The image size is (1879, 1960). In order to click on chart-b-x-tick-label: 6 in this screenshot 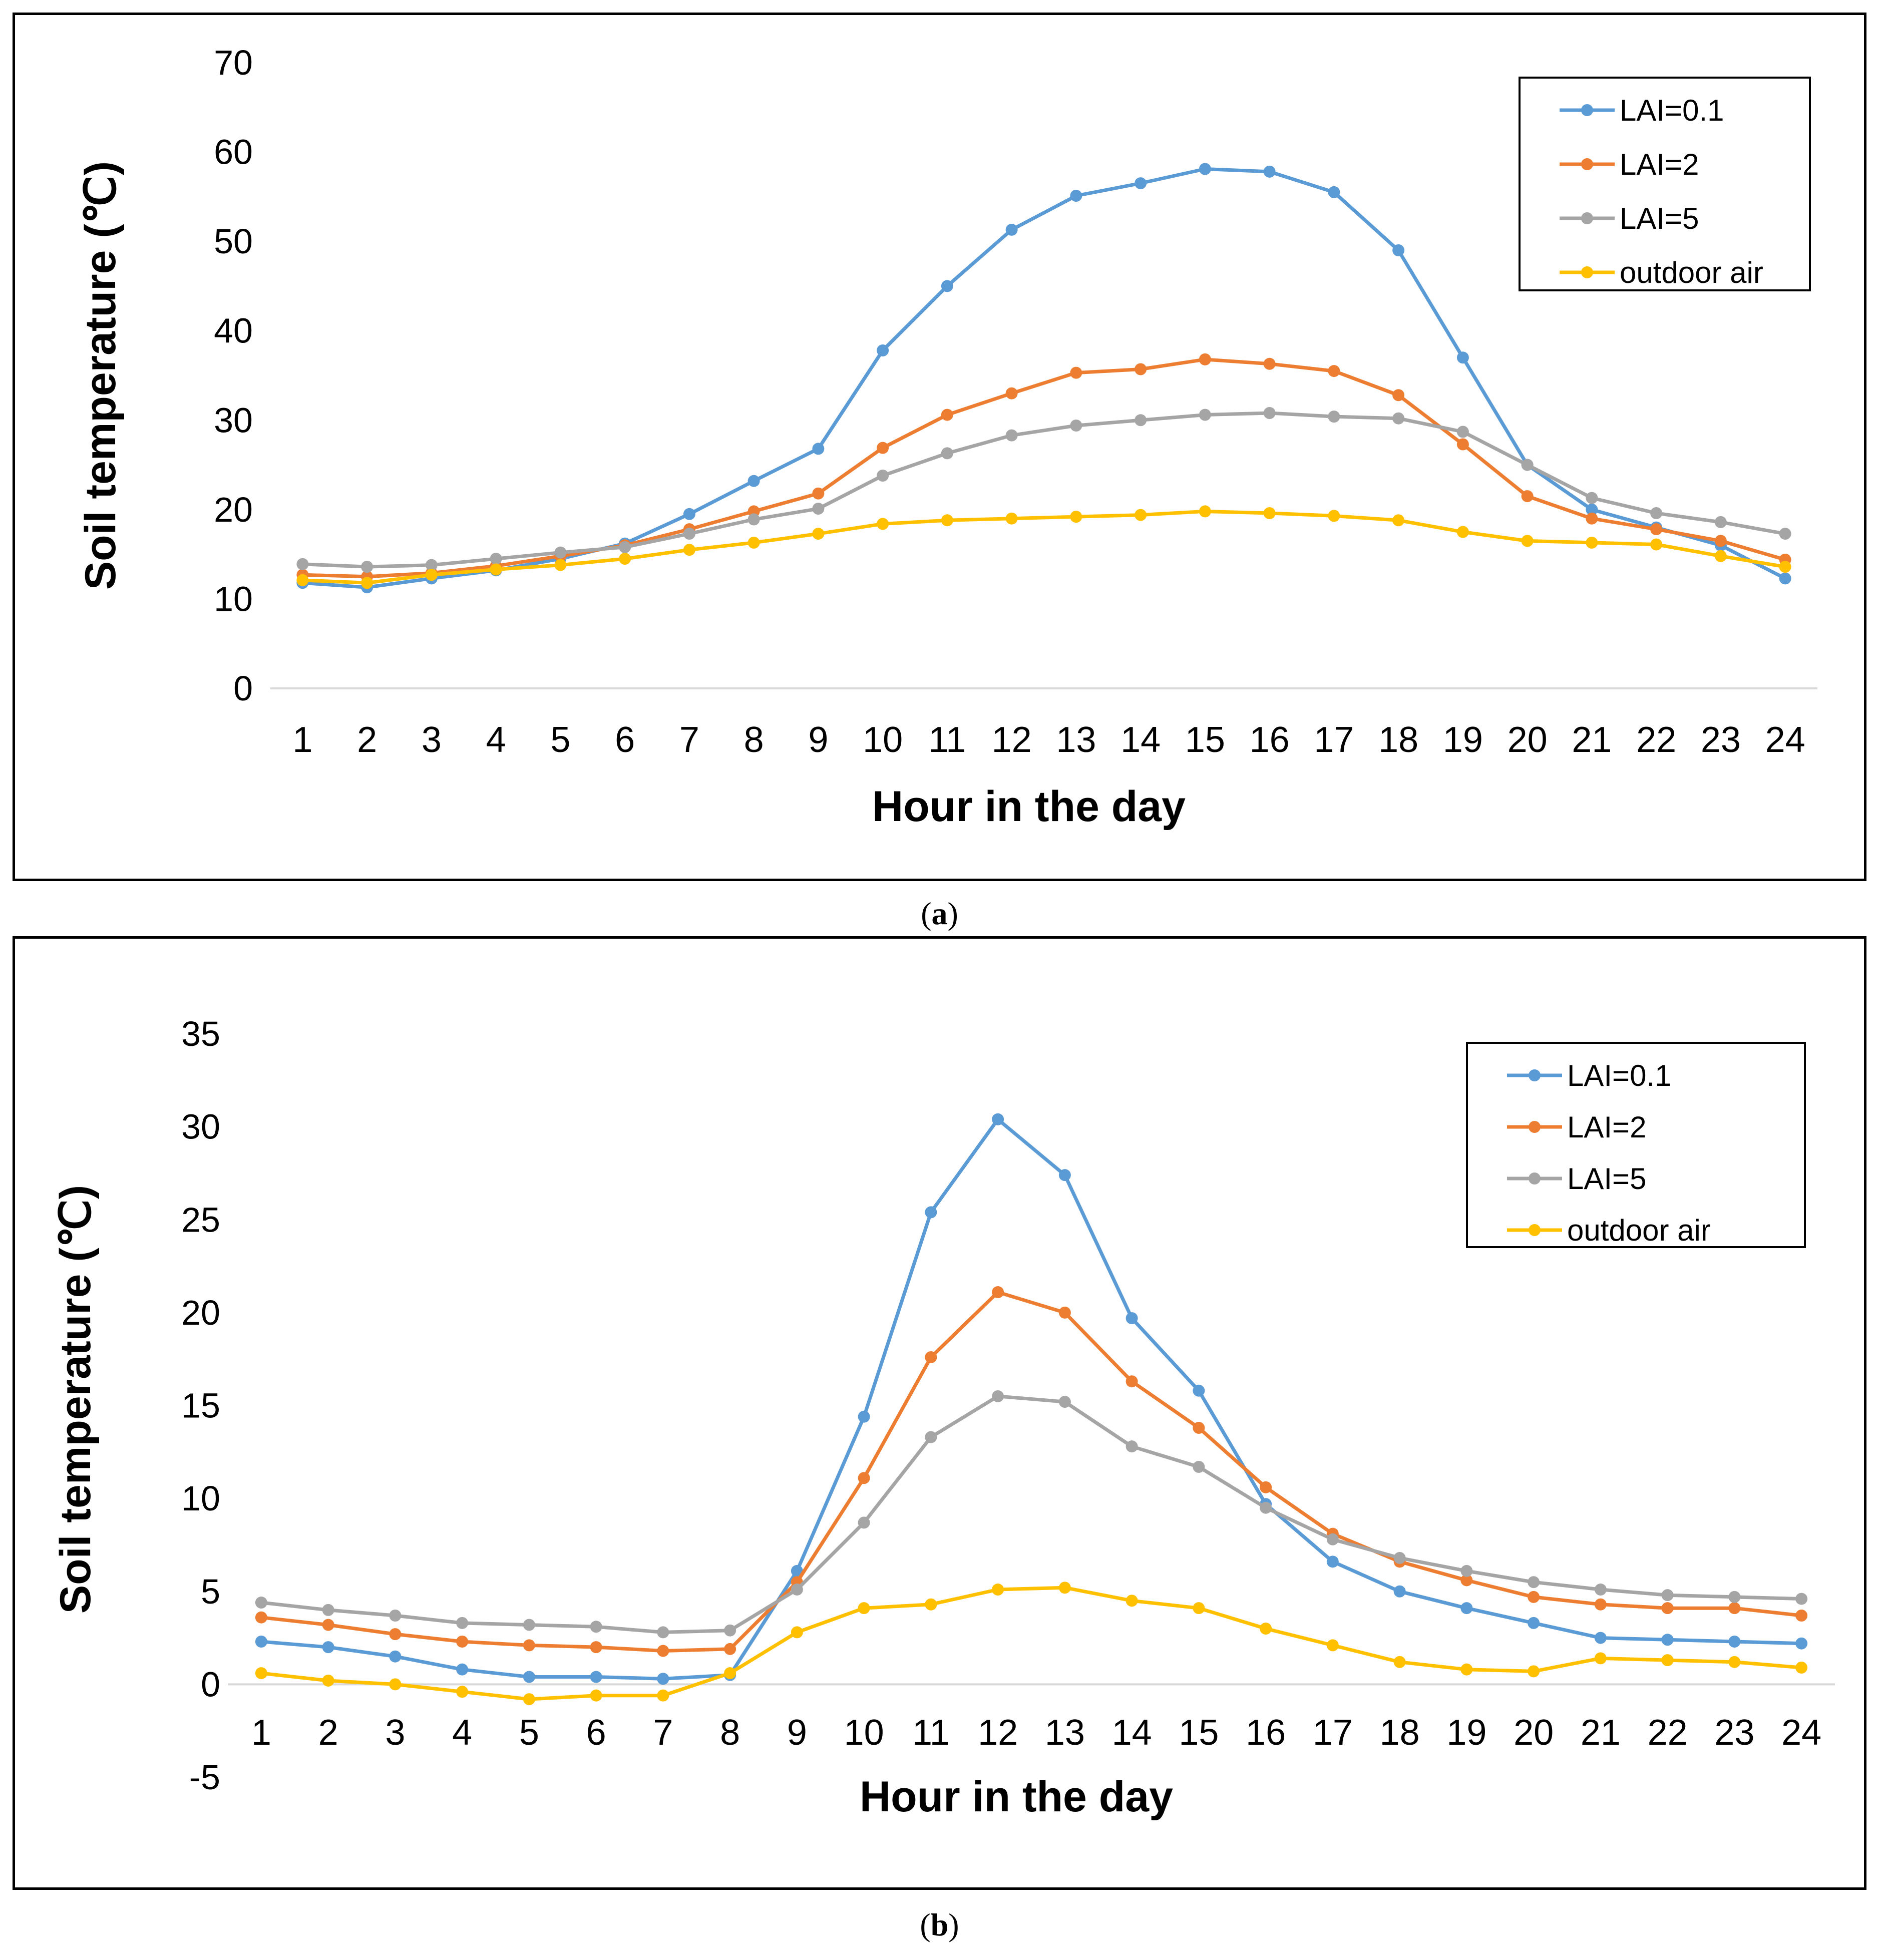, I will do `click(596, 1733)`.